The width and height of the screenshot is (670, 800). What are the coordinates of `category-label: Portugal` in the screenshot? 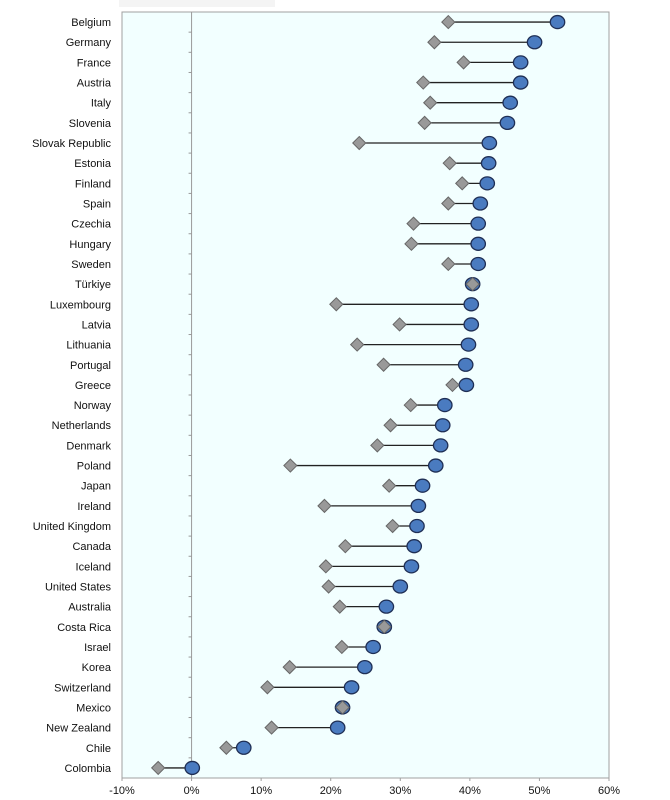 It's located at (90, 366).